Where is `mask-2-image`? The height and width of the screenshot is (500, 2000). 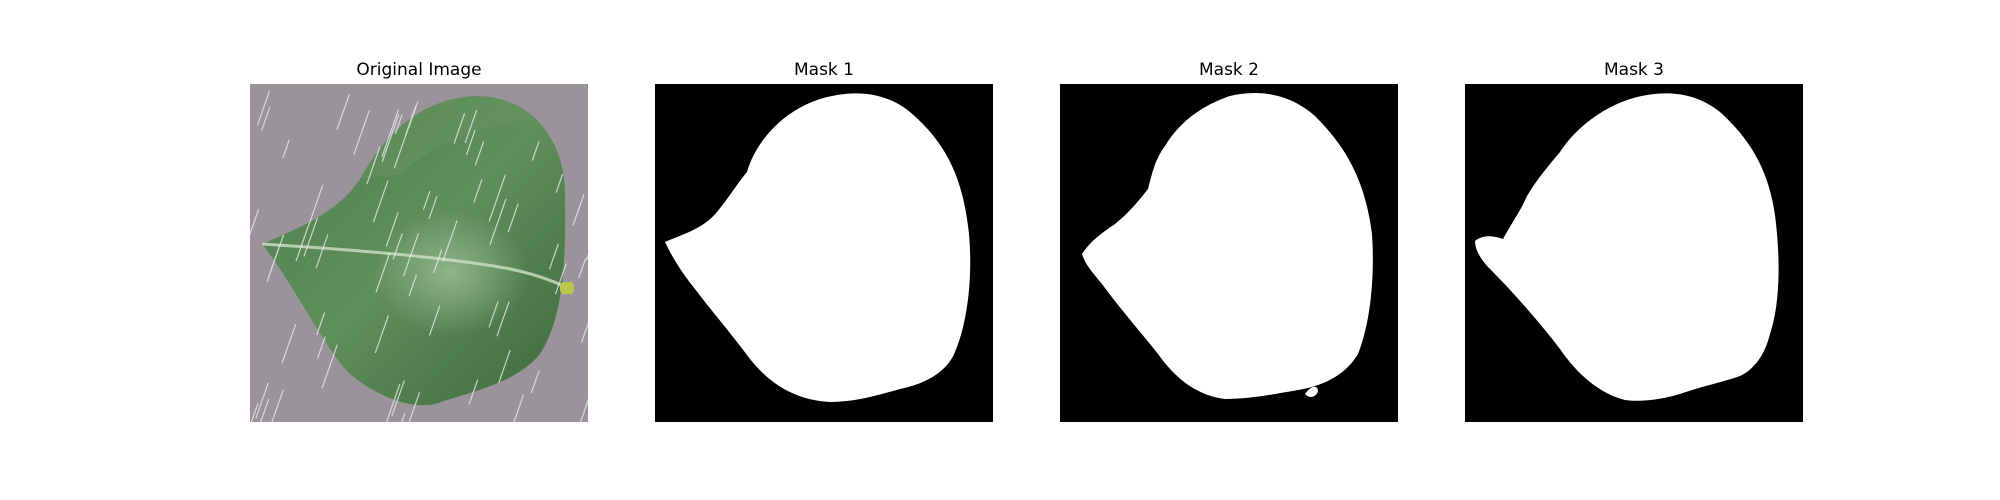 mask-2-image is located at coordinates (1229, 253).